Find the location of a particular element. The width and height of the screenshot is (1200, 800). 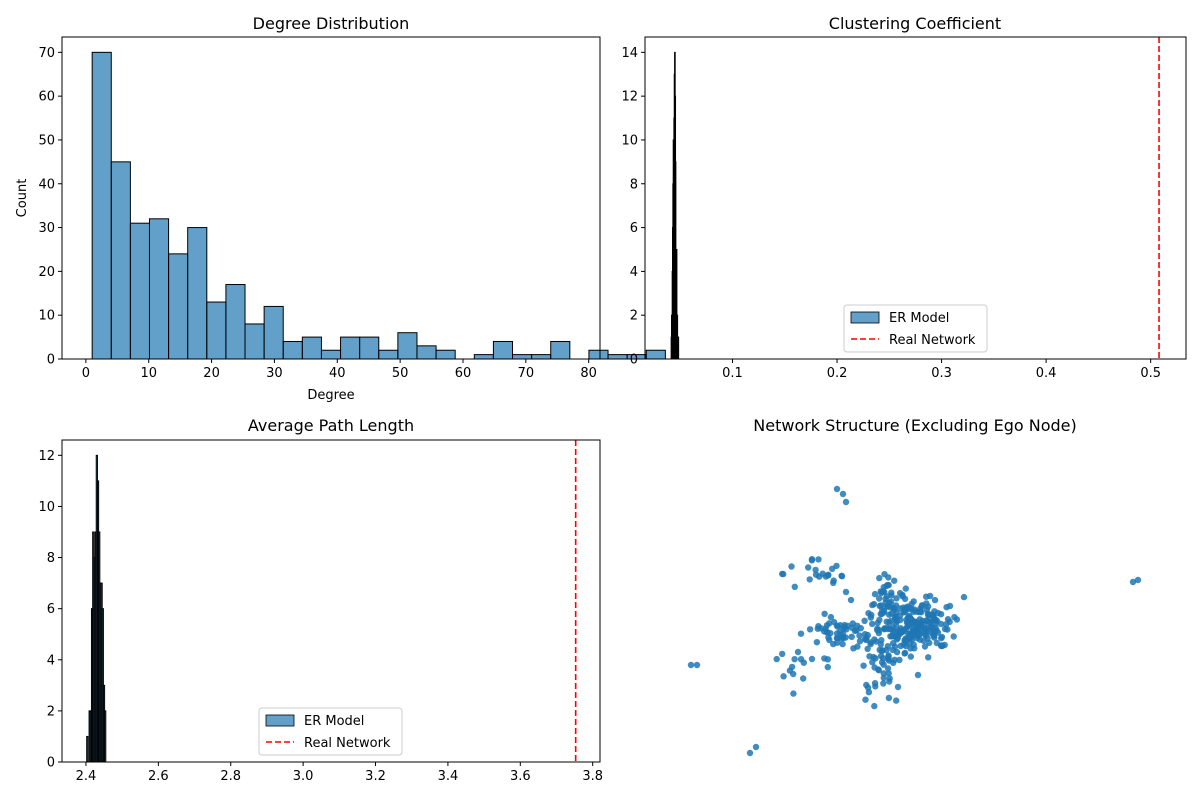

average-path-length-x-ticks: 2.4 2.6 2.8 3.0 3.2 3.4 3.6 3.8 is located at coordinates (339, 773).